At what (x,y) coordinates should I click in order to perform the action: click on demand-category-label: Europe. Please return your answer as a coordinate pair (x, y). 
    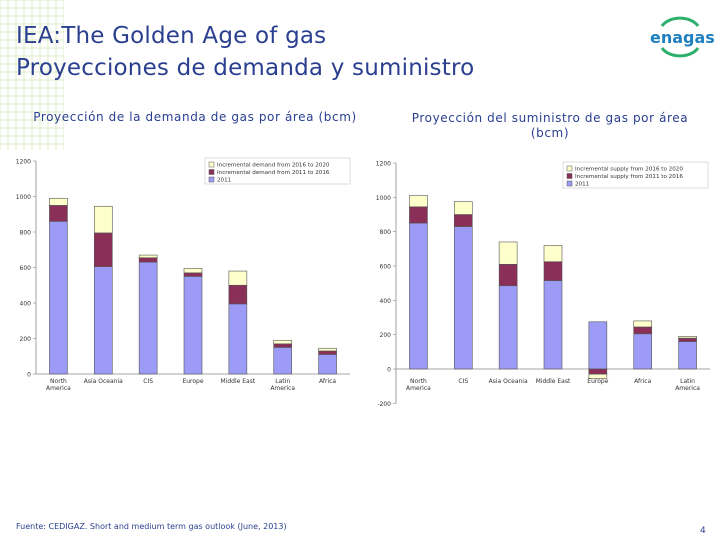
    Looking at the image, I should click on (192, 381).